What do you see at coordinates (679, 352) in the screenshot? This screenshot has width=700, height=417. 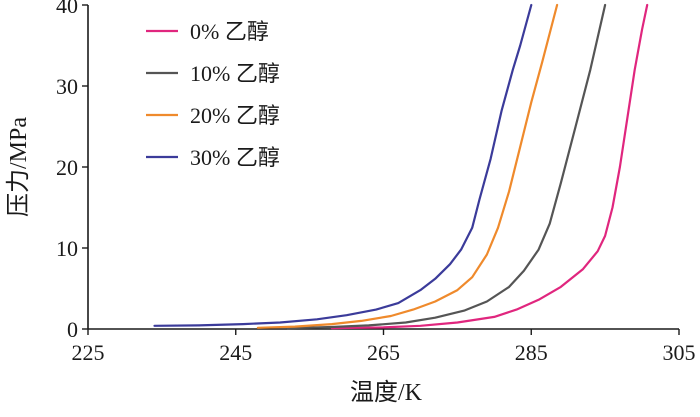 I see `x-tick-label: 305` at bounding box center [679, 352].